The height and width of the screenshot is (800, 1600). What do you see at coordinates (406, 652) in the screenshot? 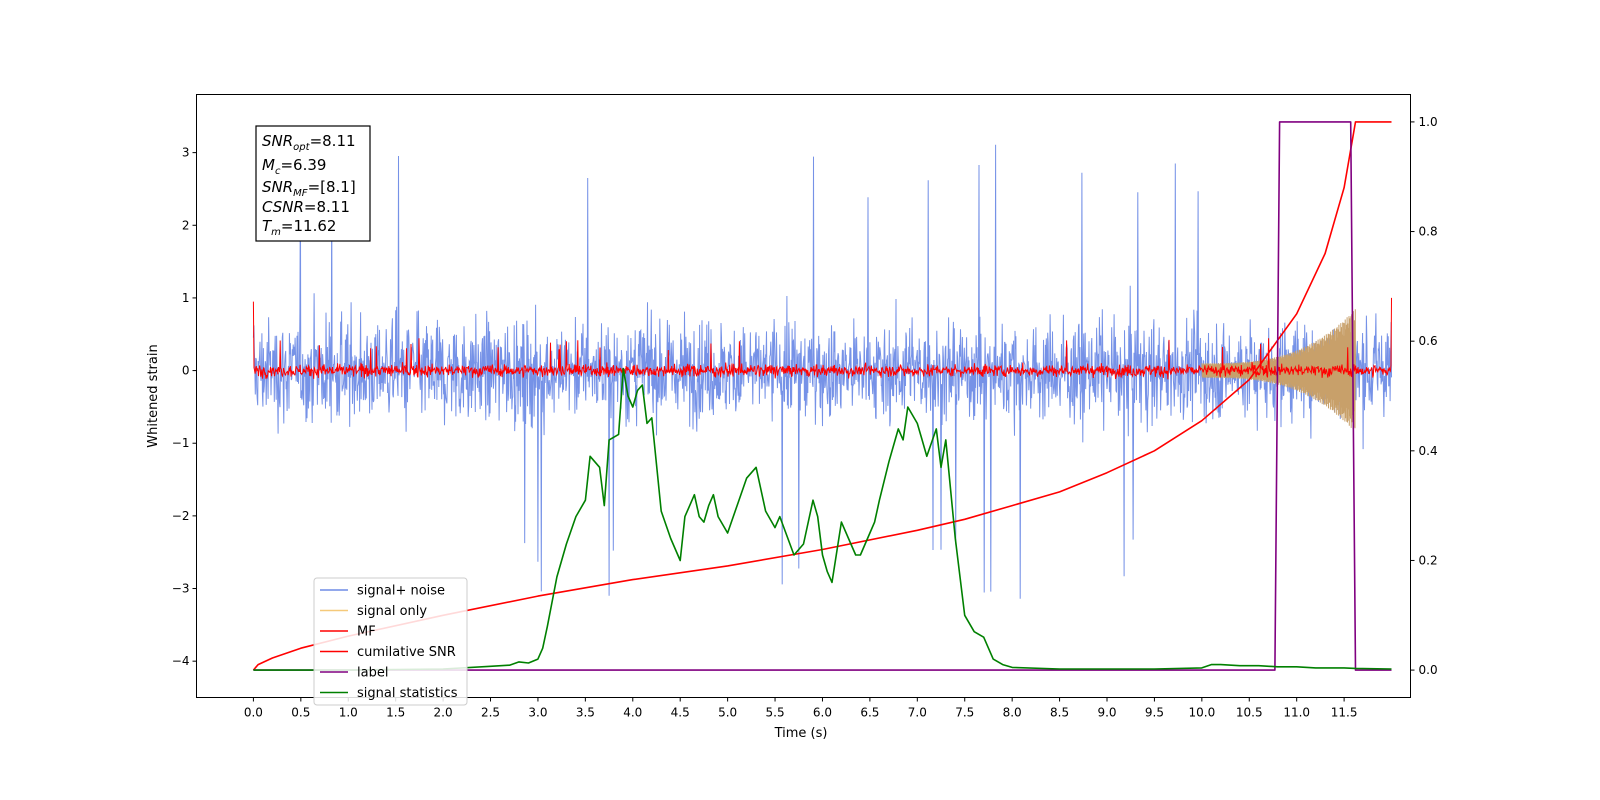
I see `legend-label: cumilative SNR` at bounding box center [406, 652].